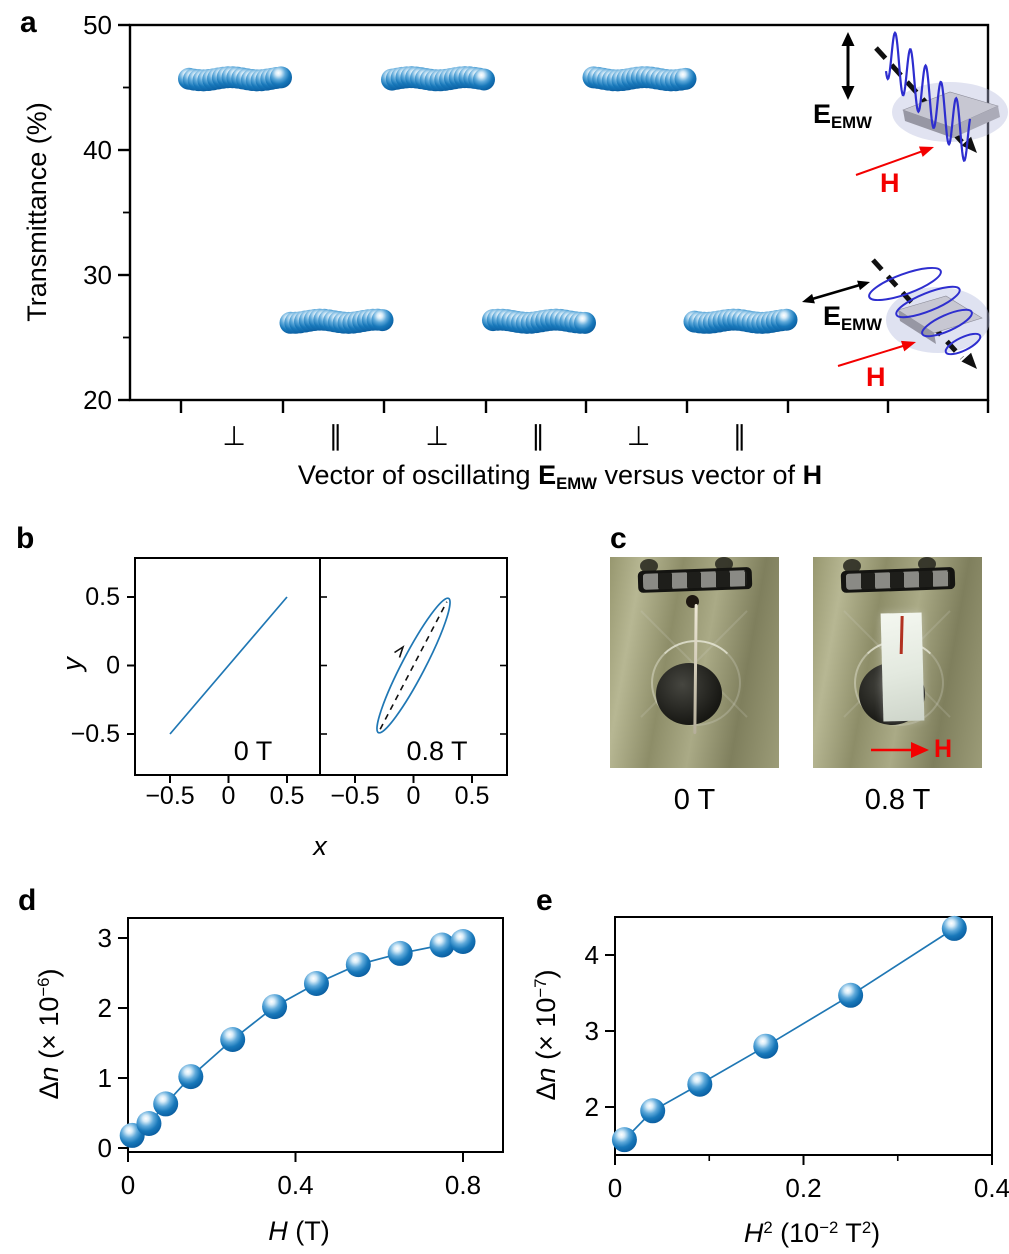  I want to click on y-tick-label: 40, so click(97, 150).